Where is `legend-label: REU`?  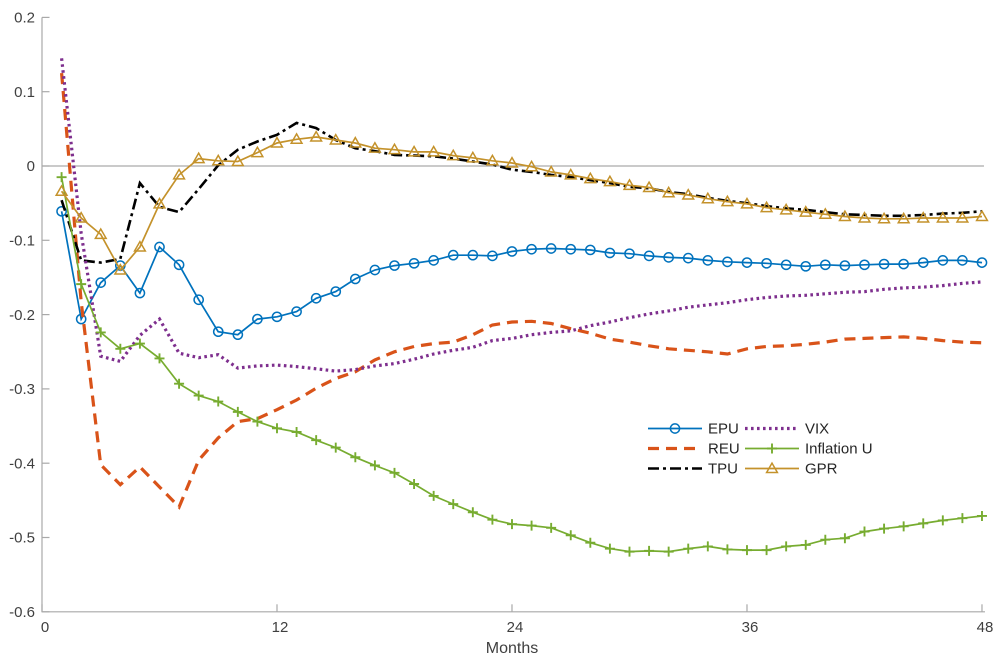
legend-label: REU is located at coordinates (724, 449).